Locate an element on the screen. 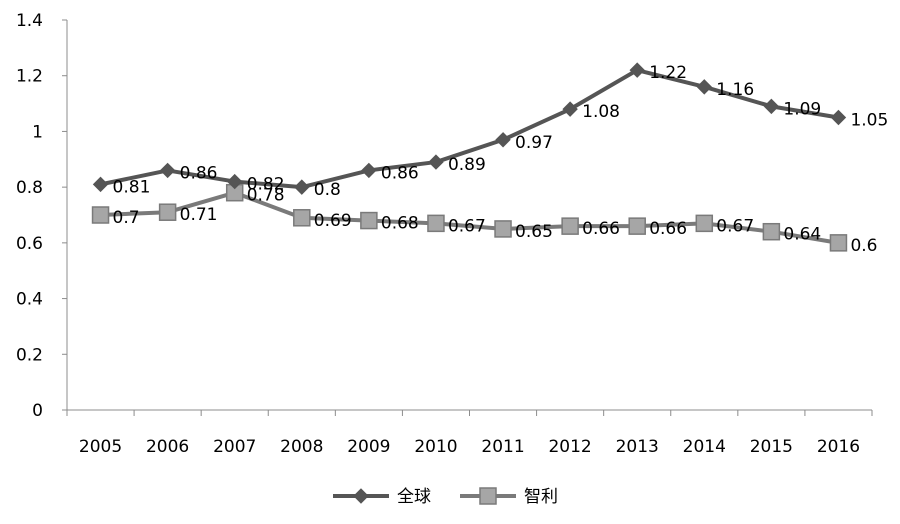 Image resolution: width=900 pixels, height=524 pixels. legend-marker-global is located at coordinates (361, 496).